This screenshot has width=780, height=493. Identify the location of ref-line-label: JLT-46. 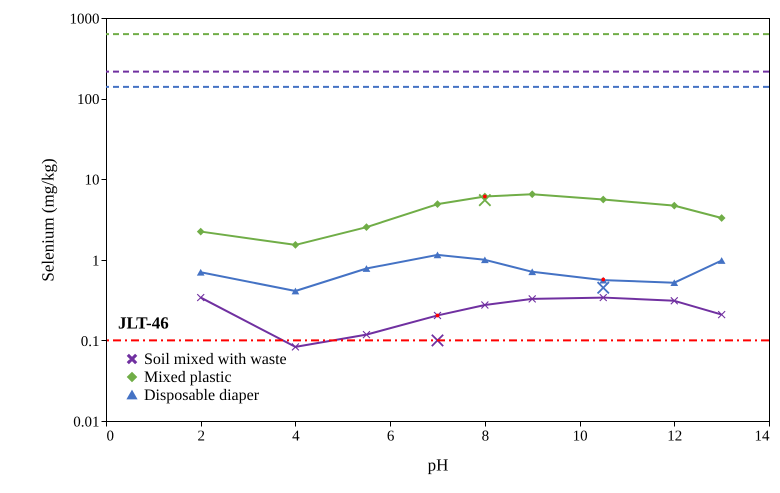
(143, 322).